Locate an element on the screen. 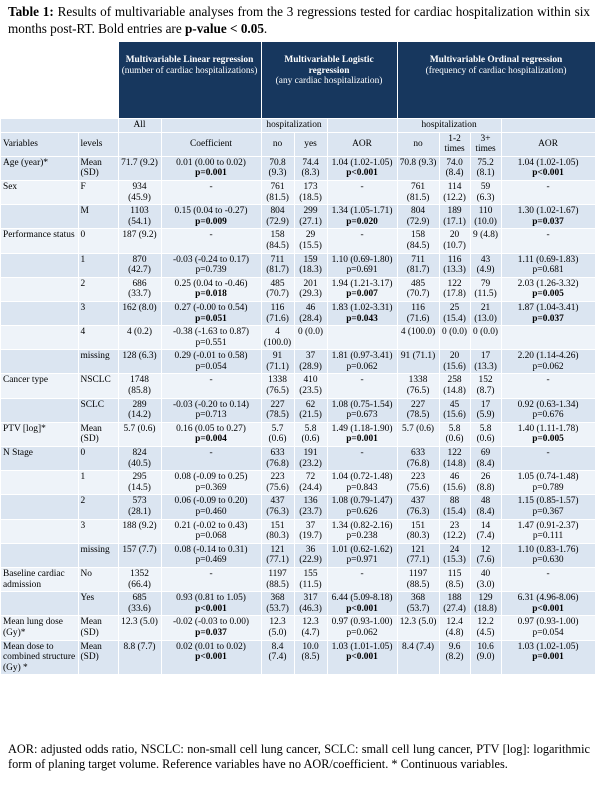 This screenshot has width=597, height=798. cell-lvl-value: SCLC is located at coordinates (92, 404).